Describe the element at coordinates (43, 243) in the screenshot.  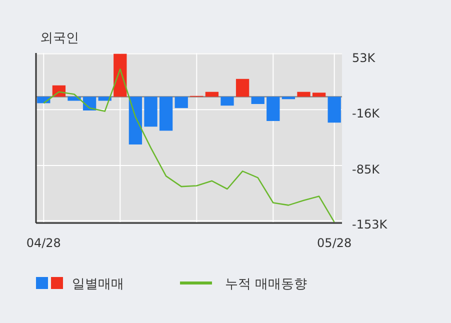
I see `x-tick-label: 04/28` at that location.